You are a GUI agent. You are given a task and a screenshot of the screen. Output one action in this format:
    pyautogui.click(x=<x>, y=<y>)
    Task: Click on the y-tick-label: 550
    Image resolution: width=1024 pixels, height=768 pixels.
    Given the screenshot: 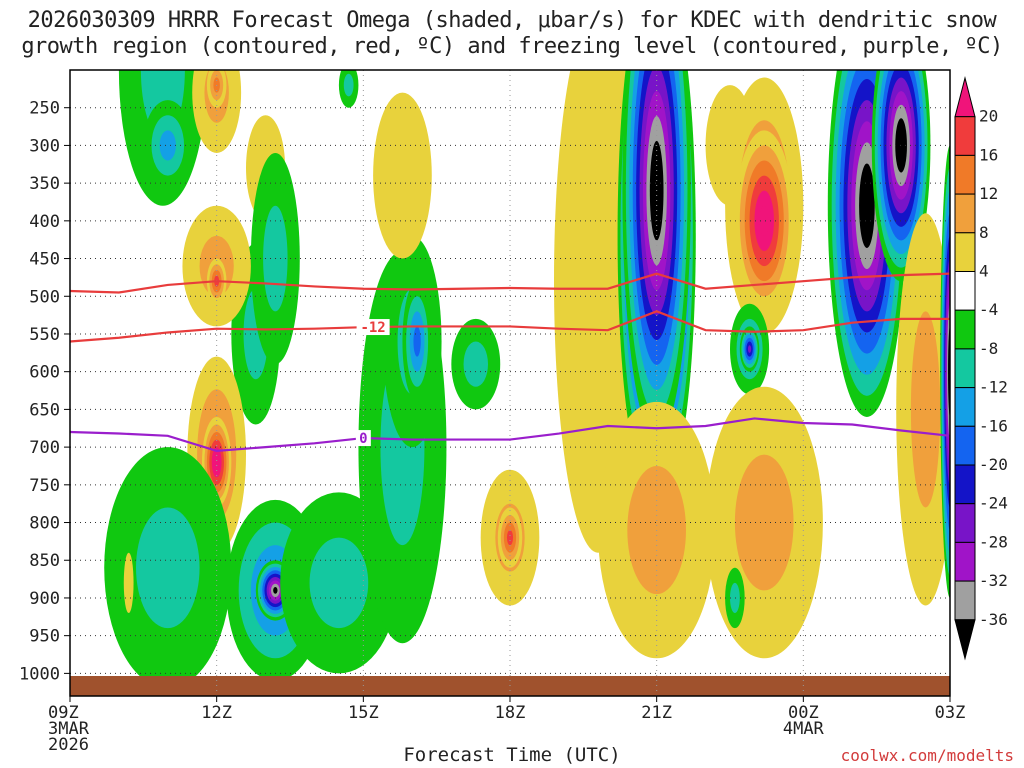 What is the action you would take?
    pyautogui.click(x=44, y=335)
    